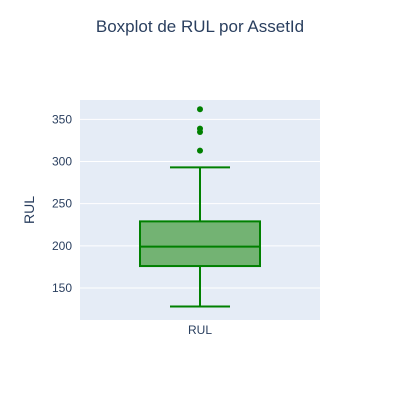 Image resolution: width=400 pixels, height=400 pixels. I want to click on y-tick-label: 150, so click(62, 288).